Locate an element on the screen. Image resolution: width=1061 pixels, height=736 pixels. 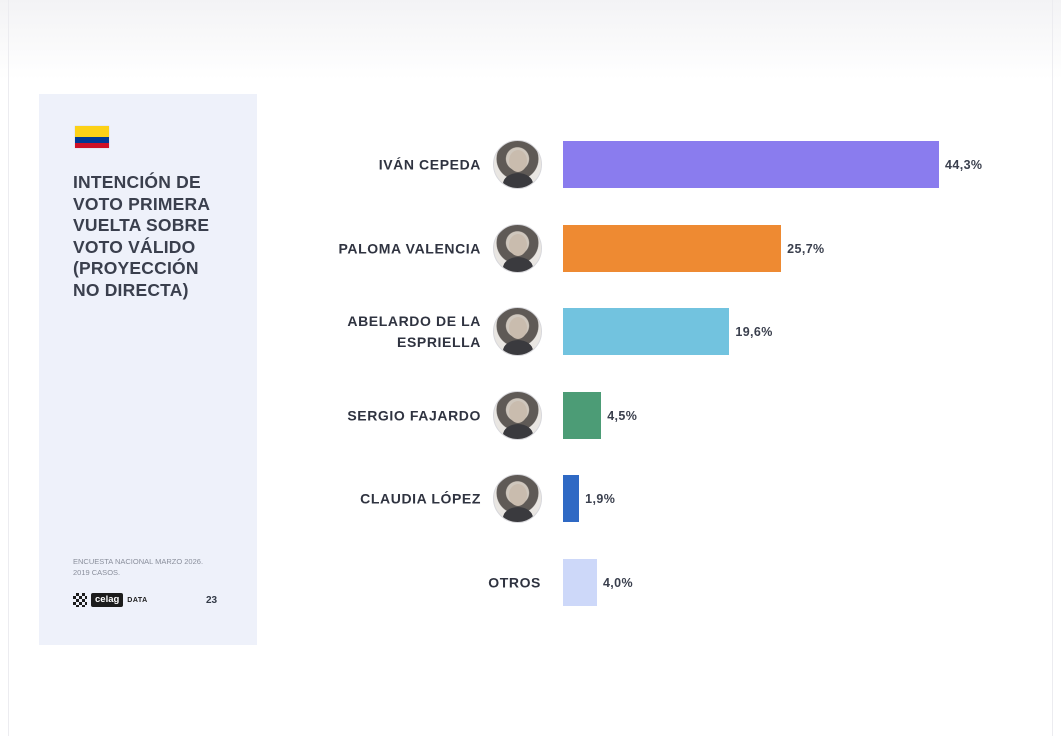
category-label: CLAUDIA LÓPEZ is located at coordinates (420, 498).